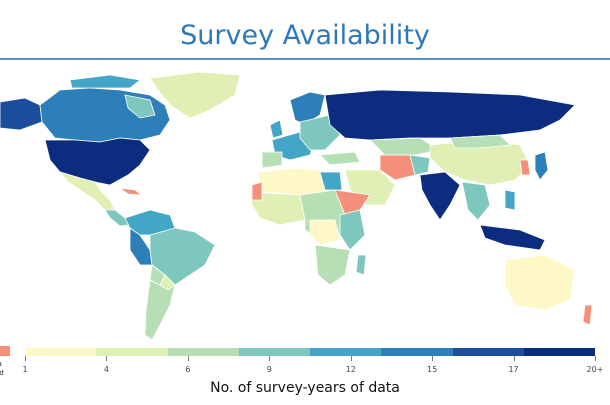 The image size is (610, 405). Describe the element at coordinates (587, 315) in the screenshot. I see `region-new-zealand` at that location.